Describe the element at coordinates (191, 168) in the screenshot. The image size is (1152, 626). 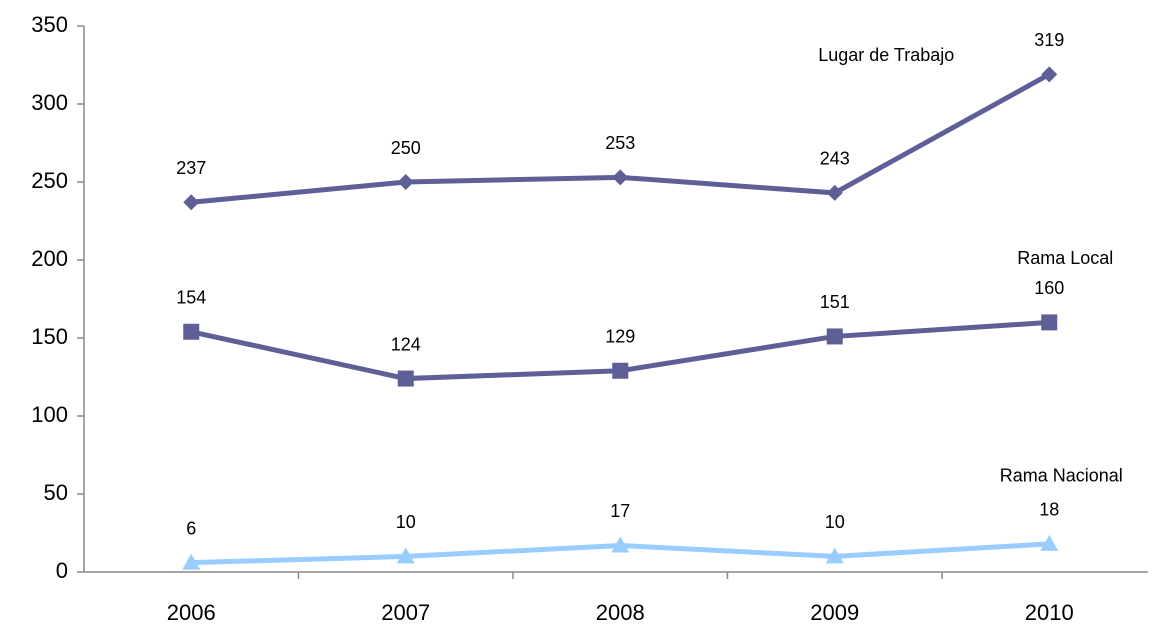
I see `data-label: 237` at that location.